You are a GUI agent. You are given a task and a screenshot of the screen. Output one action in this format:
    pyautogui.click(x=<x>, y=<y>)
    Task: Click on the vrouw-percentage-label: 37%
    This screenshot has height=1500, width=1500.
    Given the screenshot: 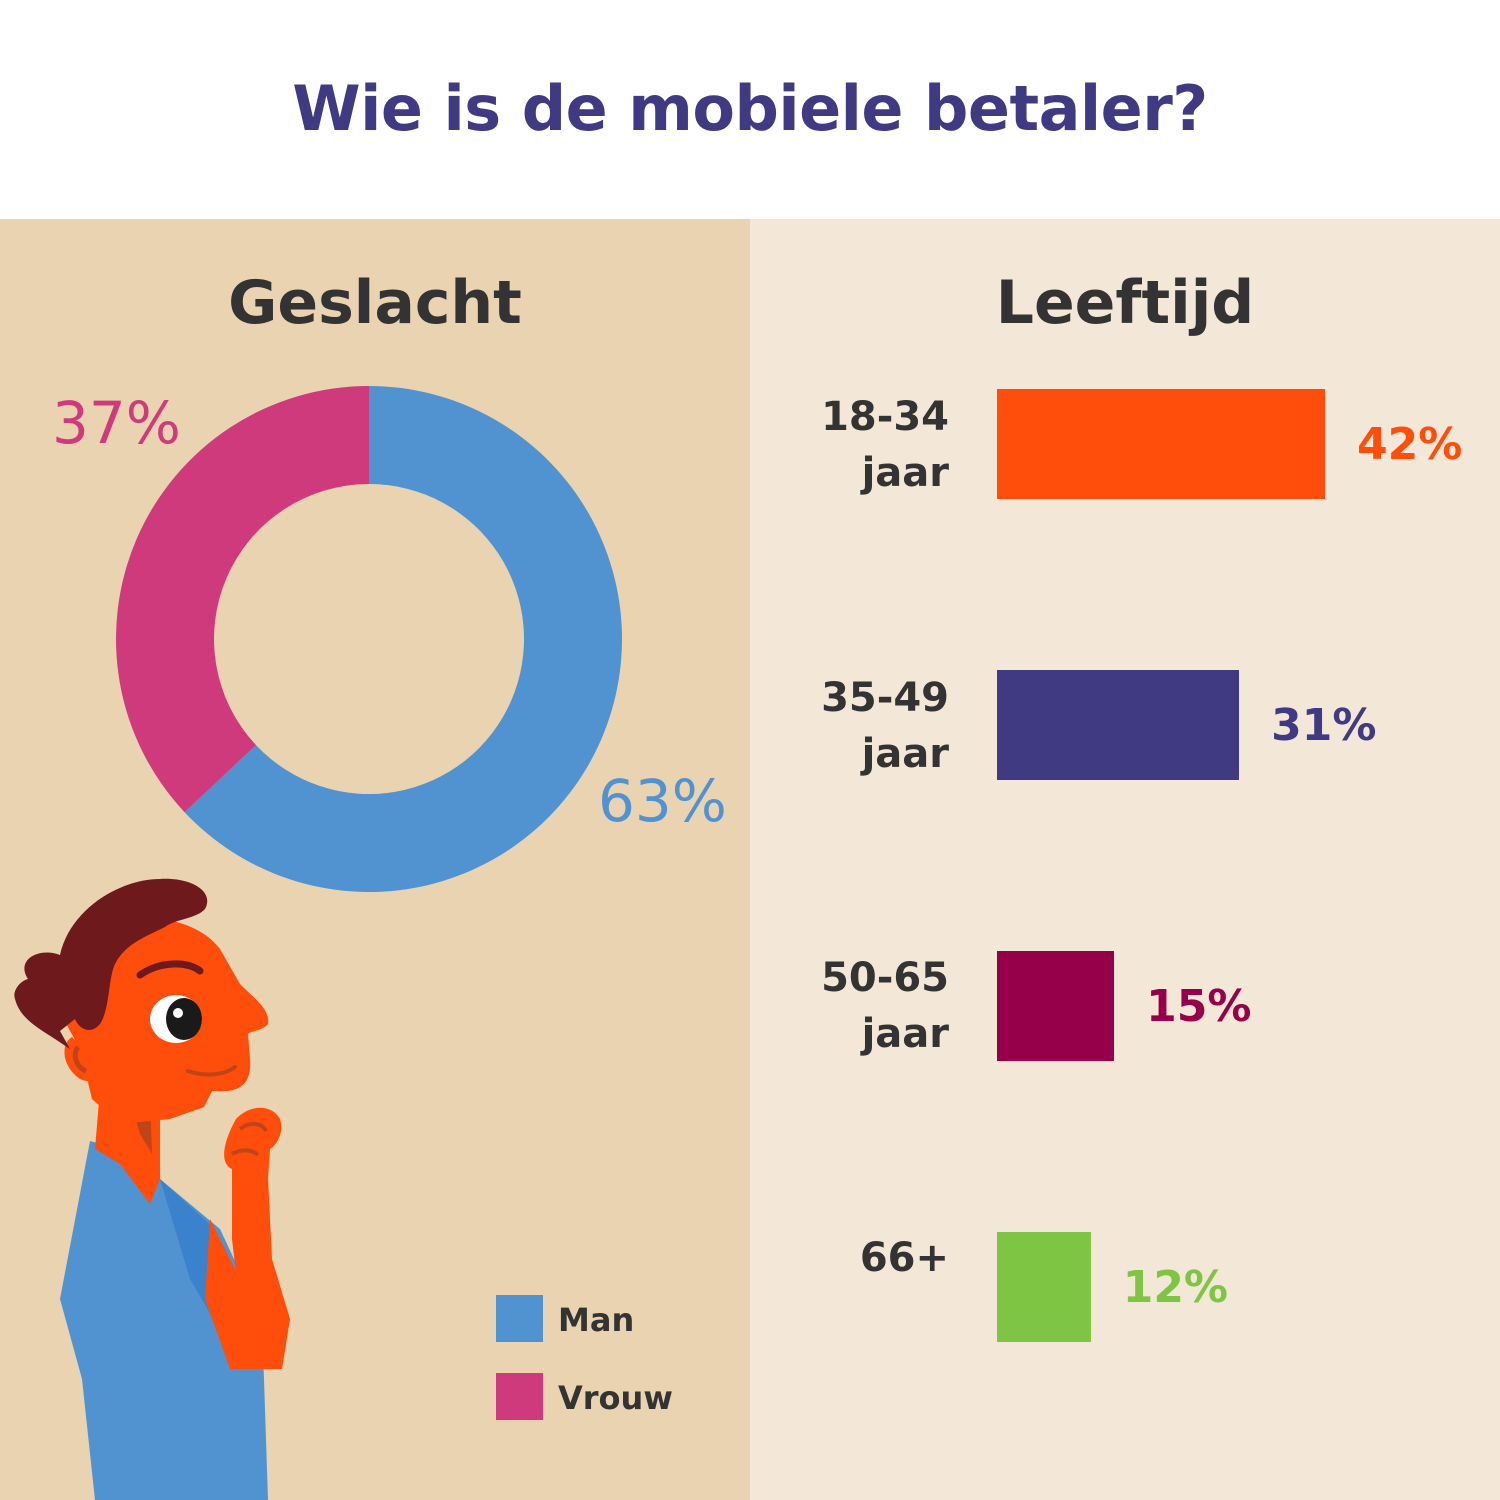 What is the action you would take?
    pyautogui.click(x=116, y=423)
    